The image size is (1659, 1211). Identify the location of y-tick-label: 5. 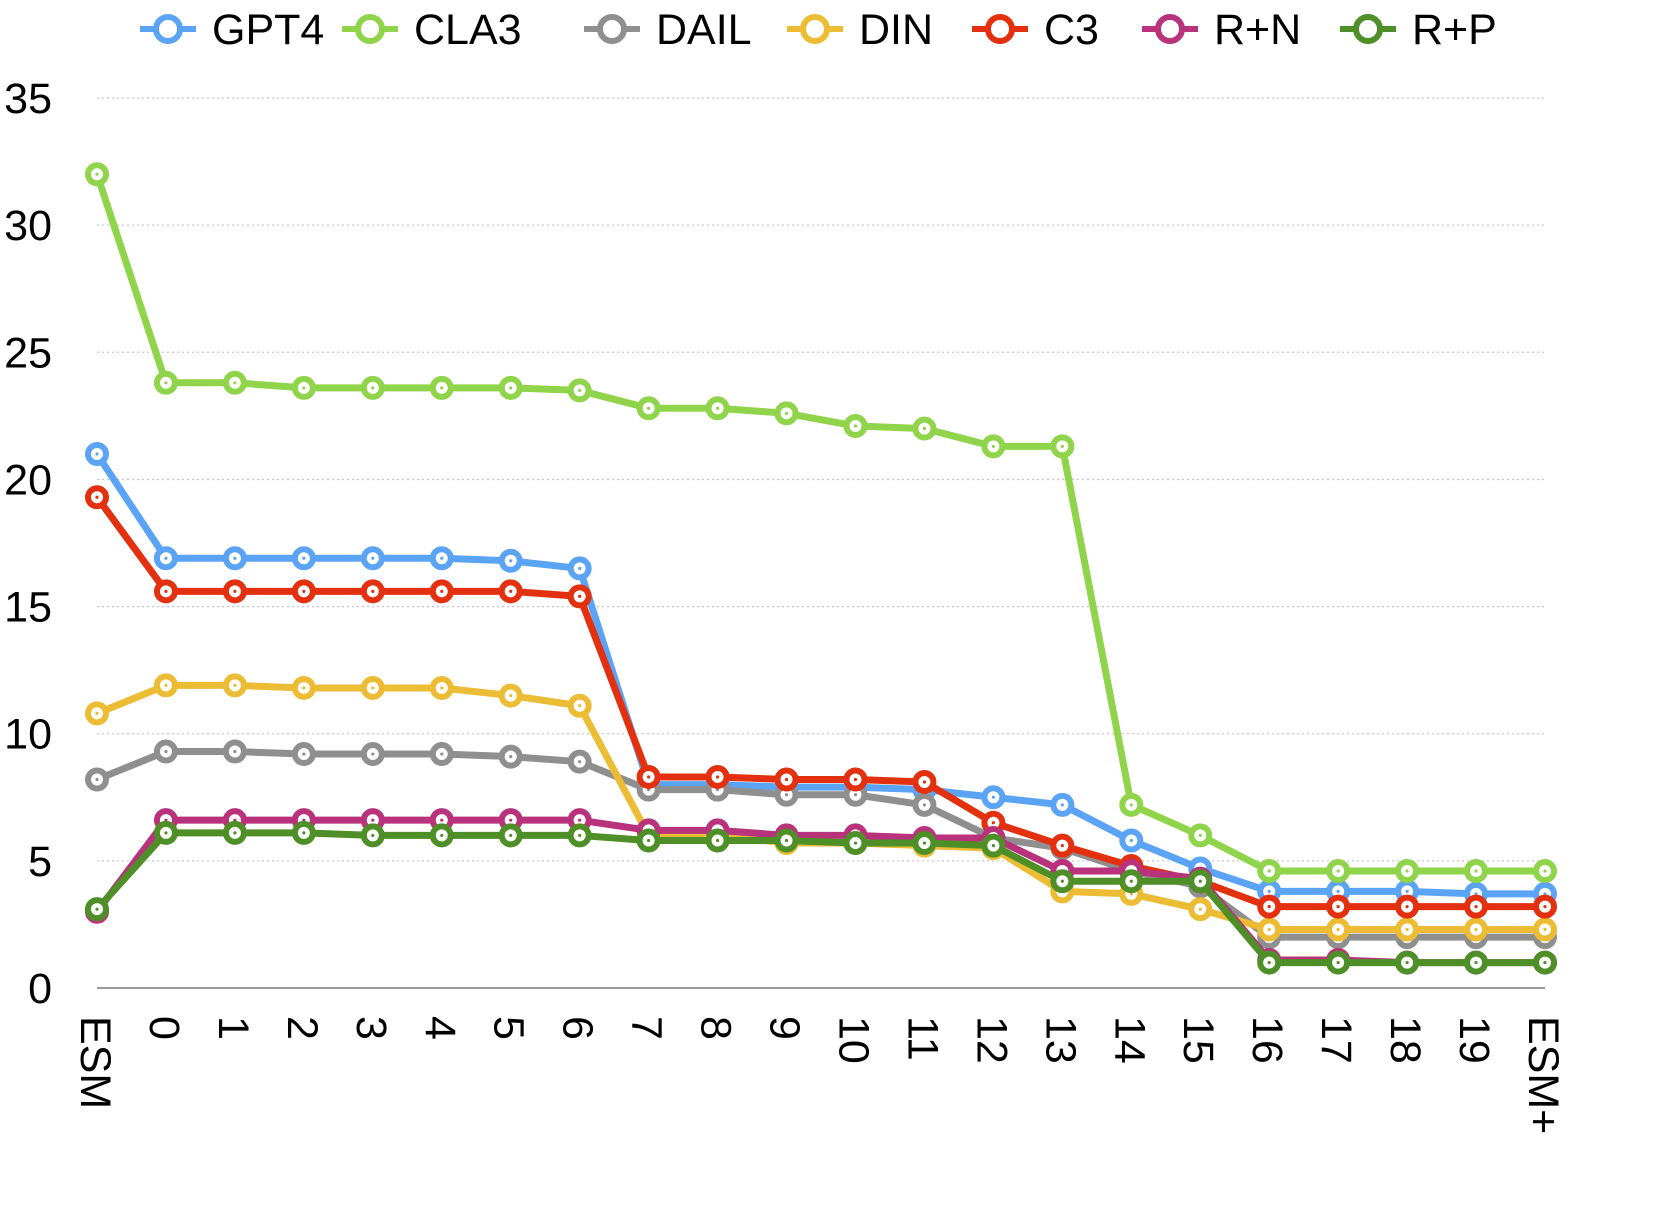
(40, 862).